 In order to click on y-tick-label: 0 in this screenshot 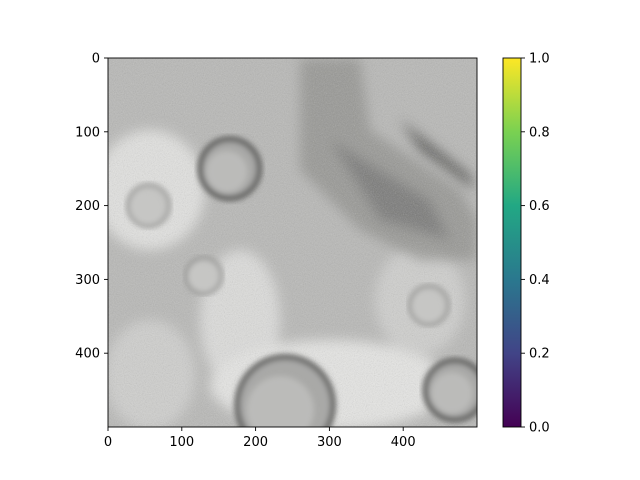, I will do `click(96, 59)`.